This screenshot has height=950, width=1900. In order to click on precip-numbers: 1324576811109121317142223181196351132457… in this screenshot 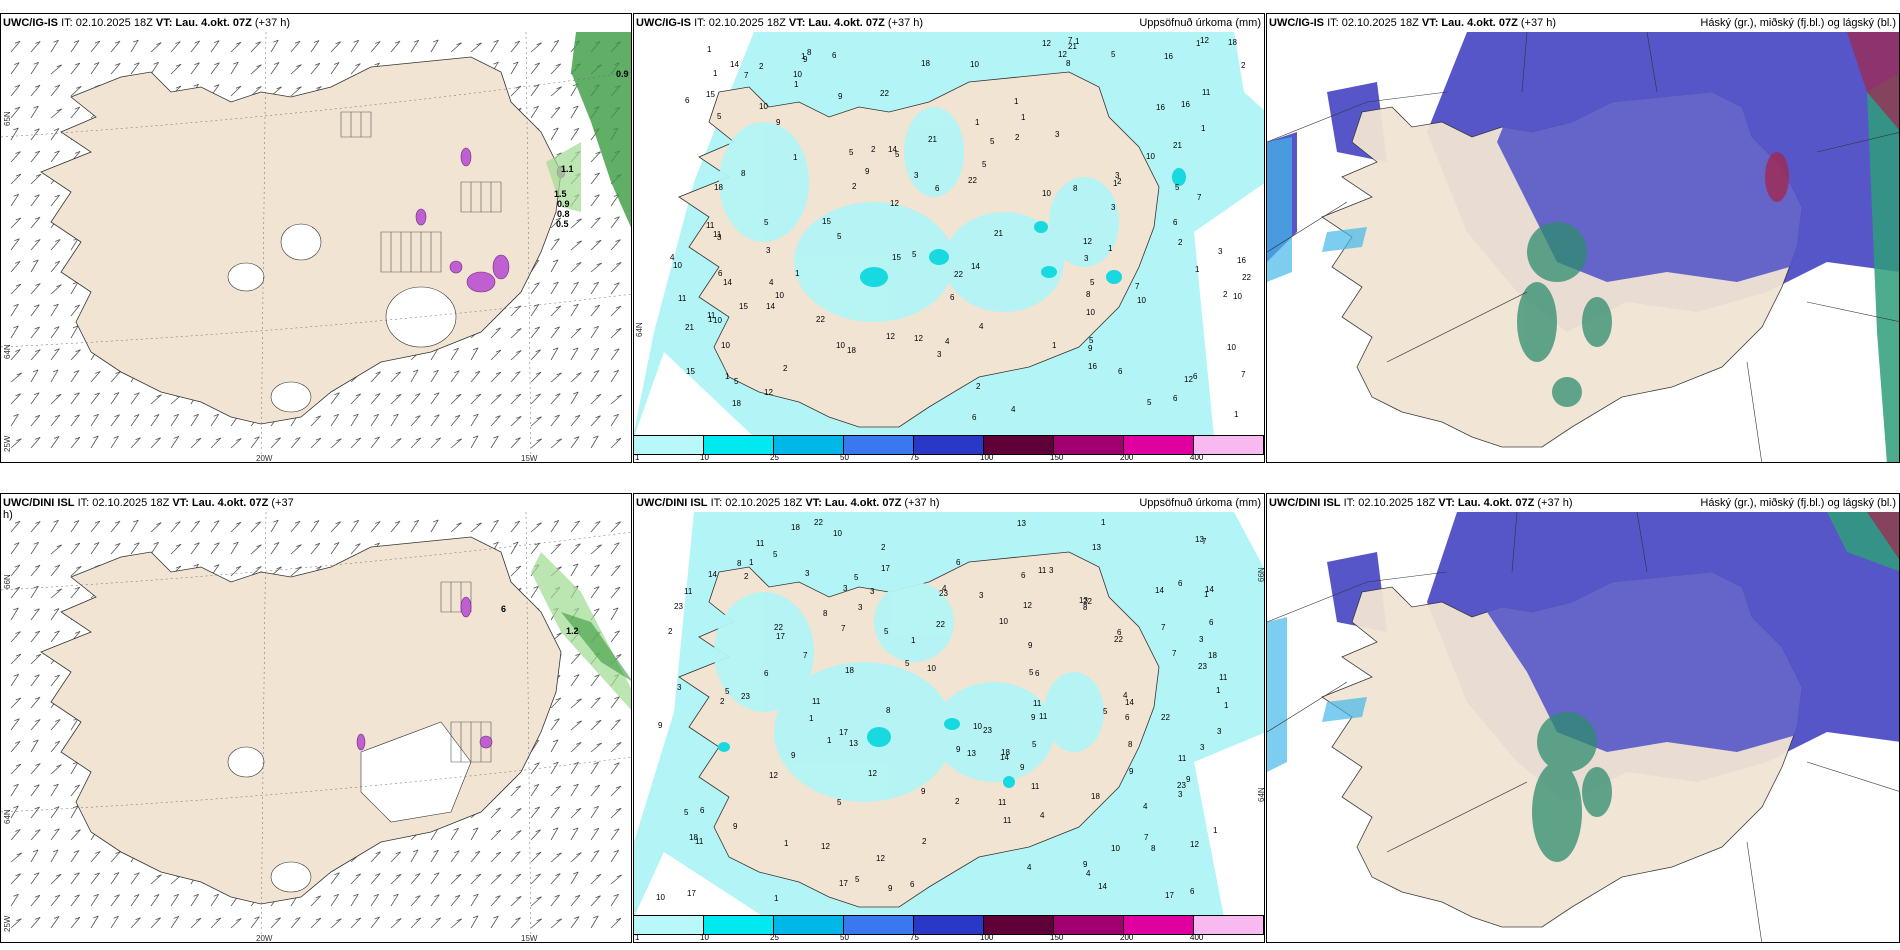, I will do `click(942, 710)`.